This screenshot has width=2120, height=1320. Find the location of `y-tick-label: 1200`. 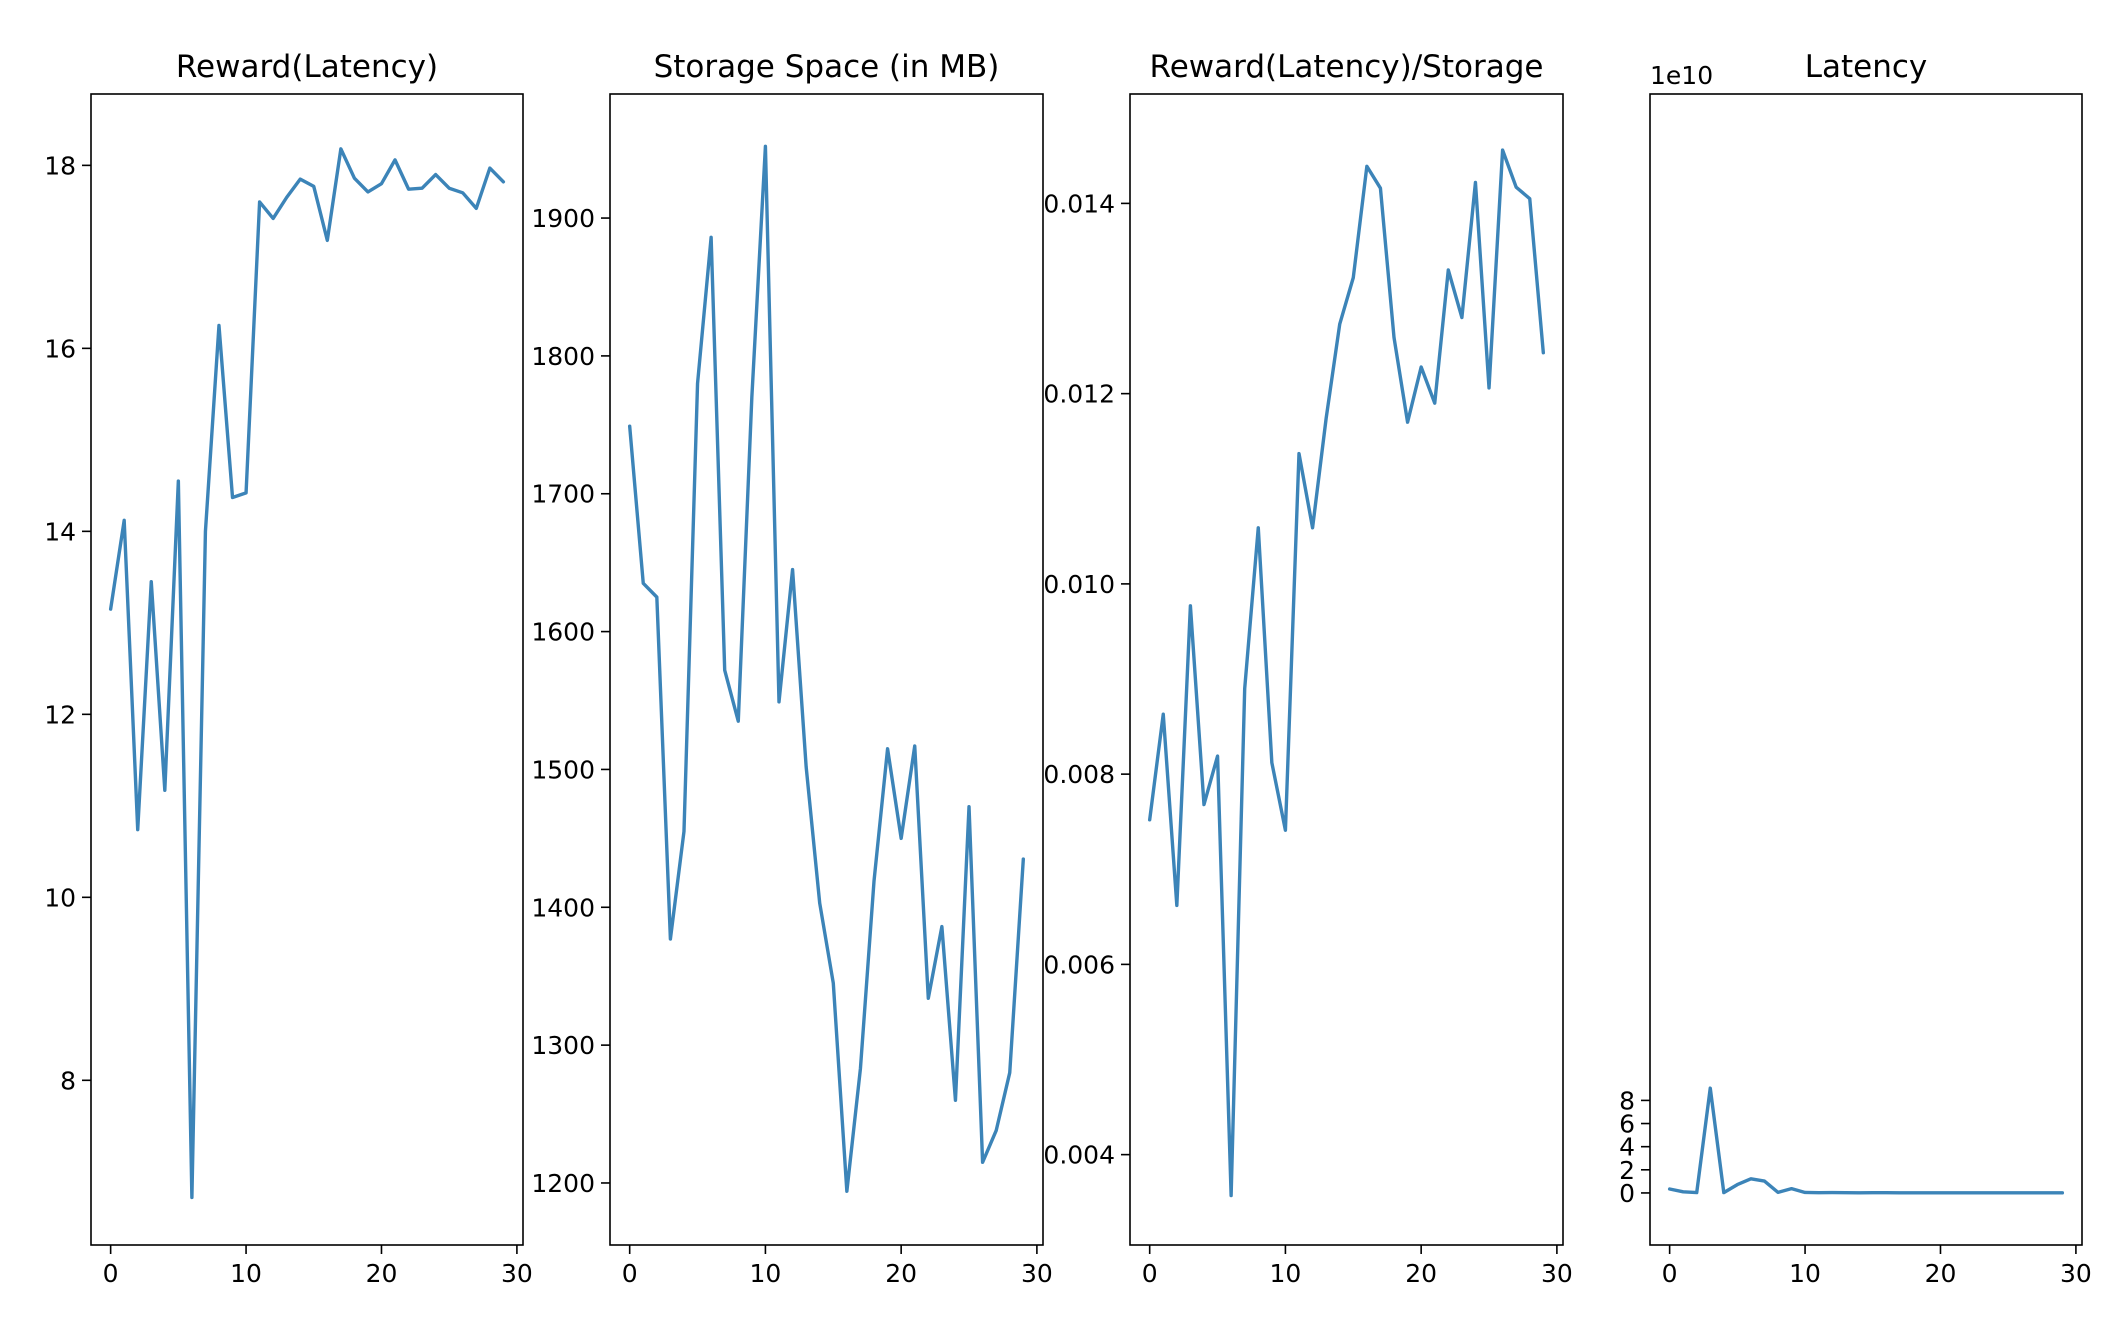

y-tick-label: 1200 is located at coordinates (563, 1183).